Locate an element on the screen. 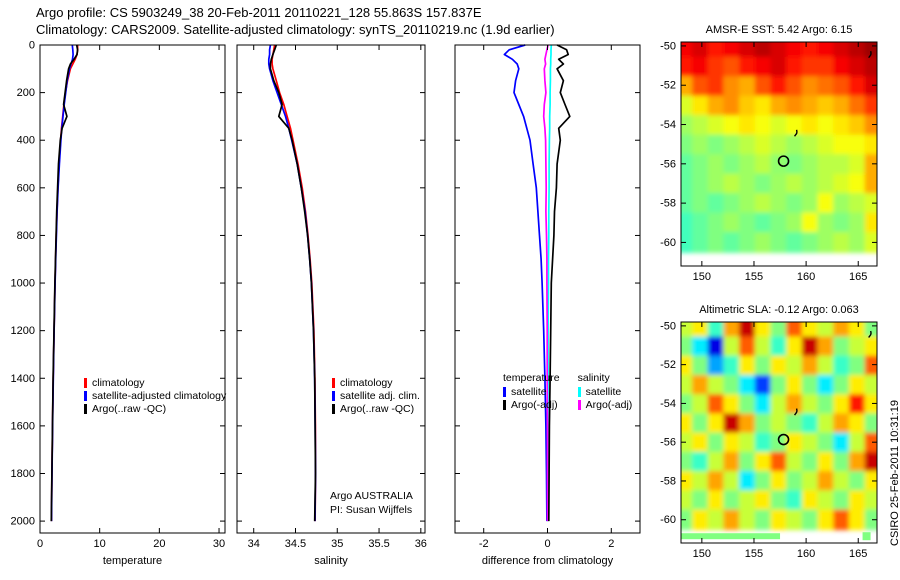  sst_map-y-tick-label: -52 is located at coordinates (668, 86).